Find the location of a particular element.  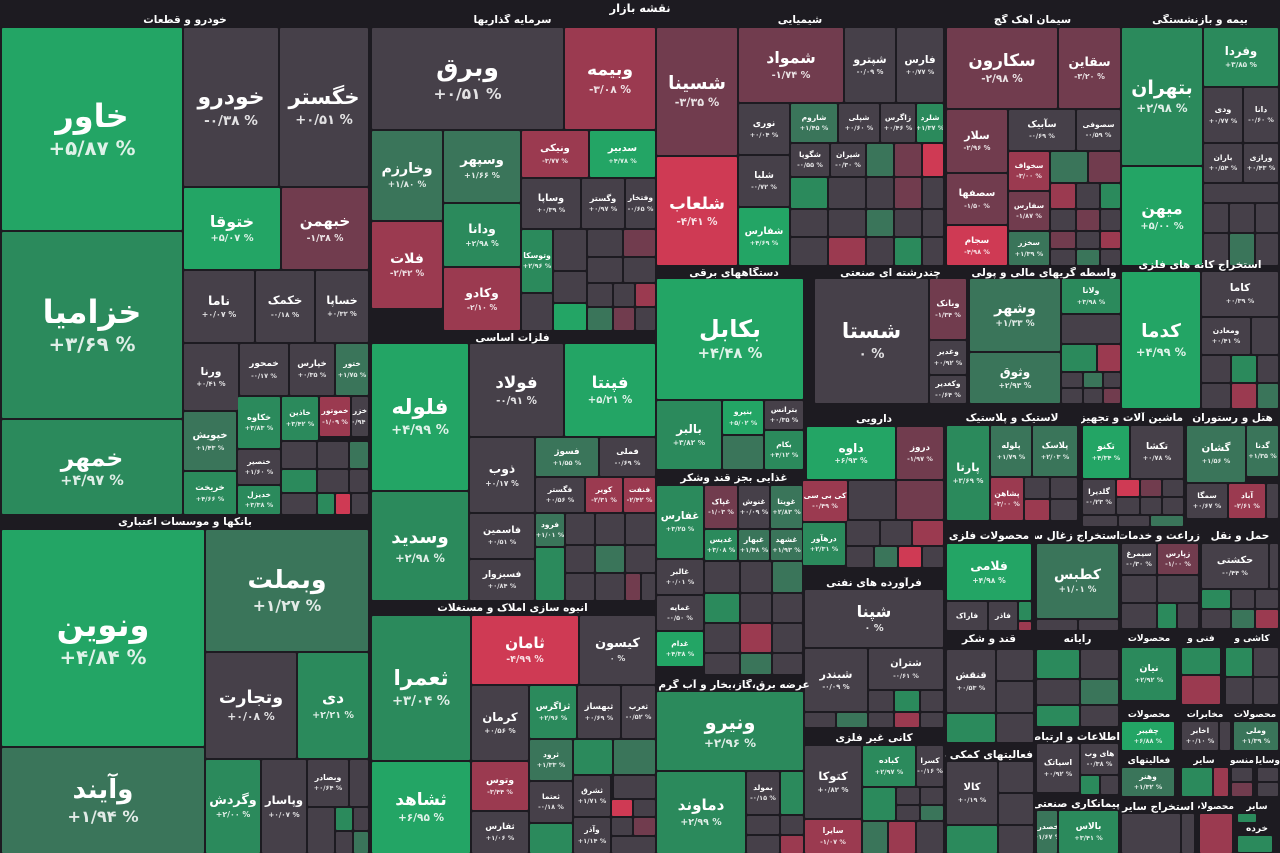

stock-tile: وکادو -۲/۱۰ % is located at coordinates (482, 299).